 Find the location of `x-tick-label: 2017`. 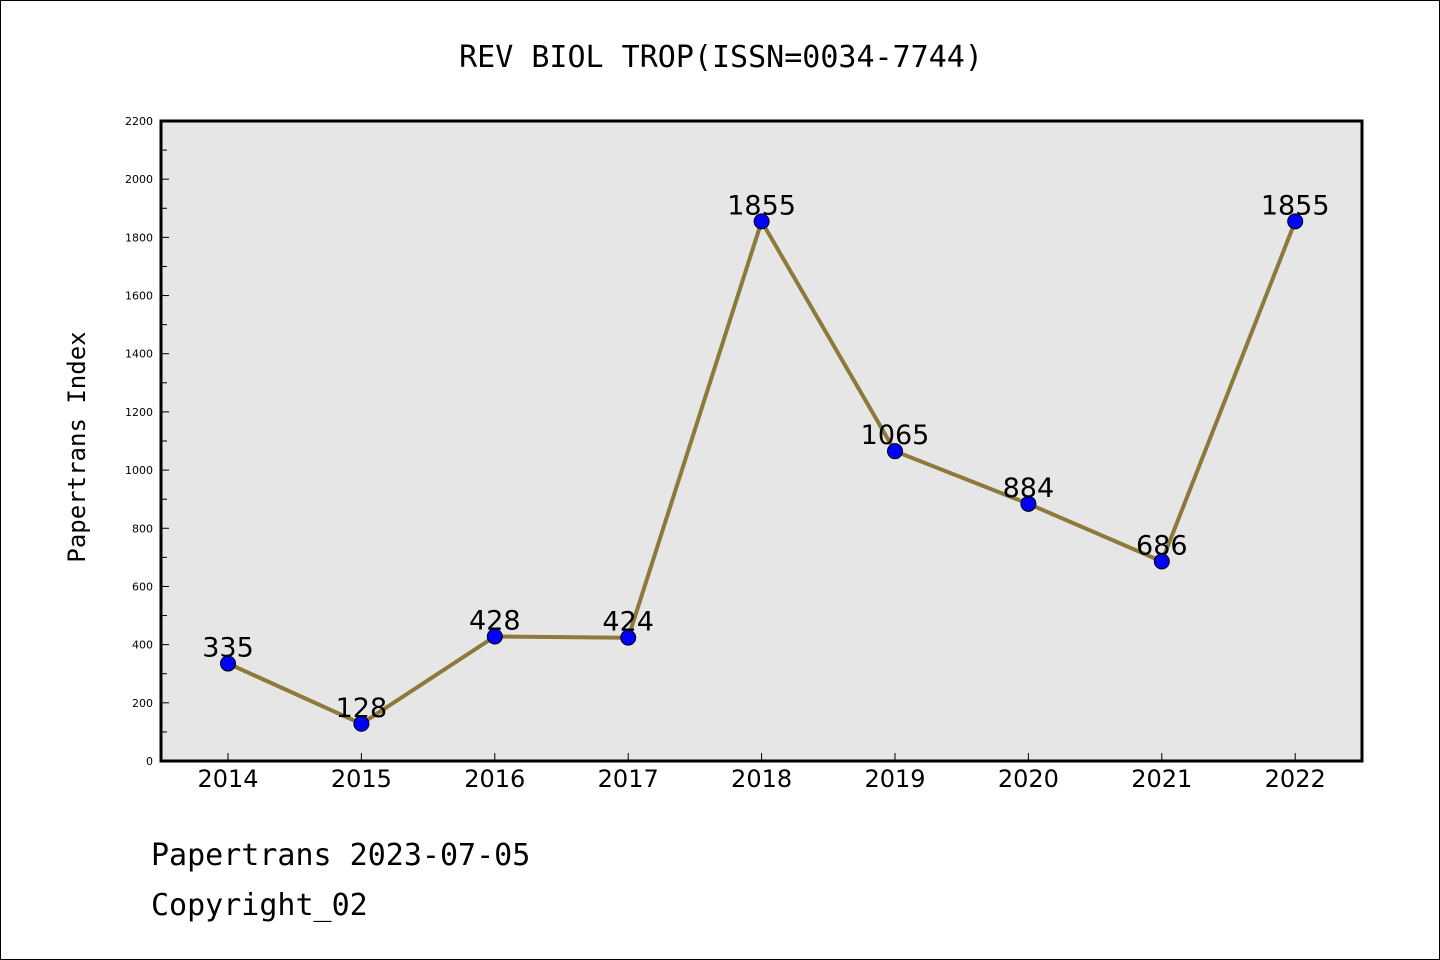

x-tick-label: 2017 is located at coordinates (628, 779).